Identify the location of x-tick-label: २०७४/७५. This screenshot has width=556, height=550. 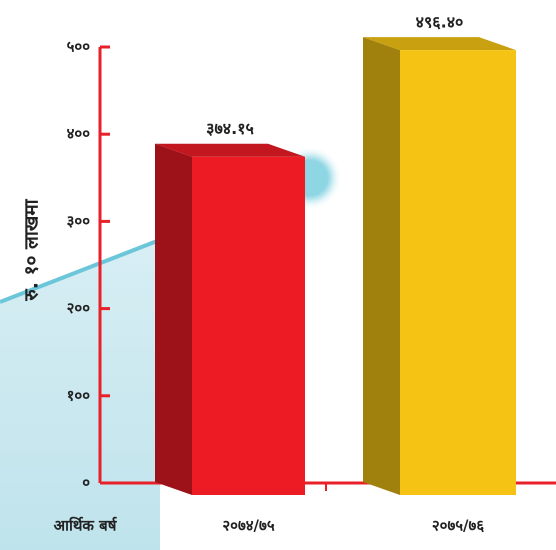
(248, 526).